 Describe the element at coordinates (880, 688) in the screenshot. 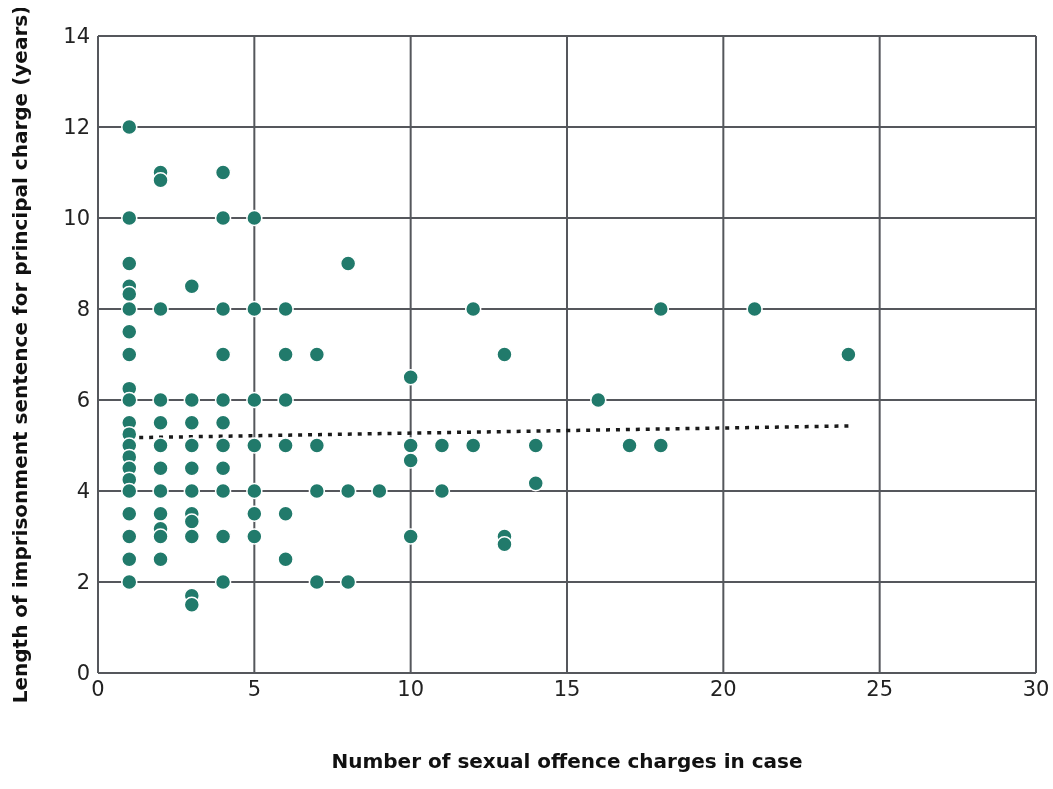

I see `x-tick-label: 25` at that location.